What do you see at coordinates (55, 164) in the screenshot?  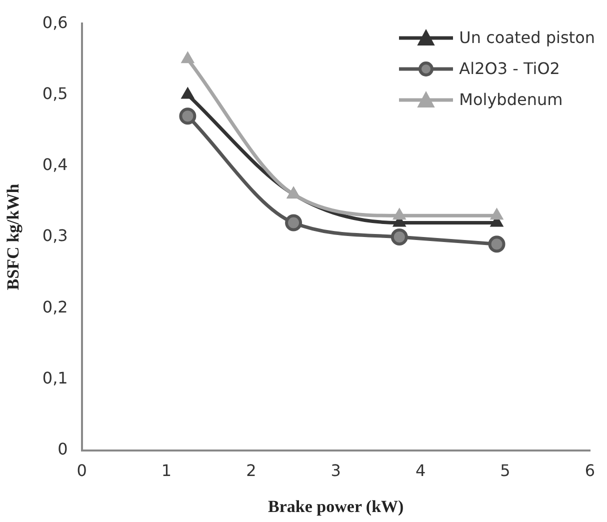 I see `y-tick-label: 0,4` at bounding box center [55, 164].